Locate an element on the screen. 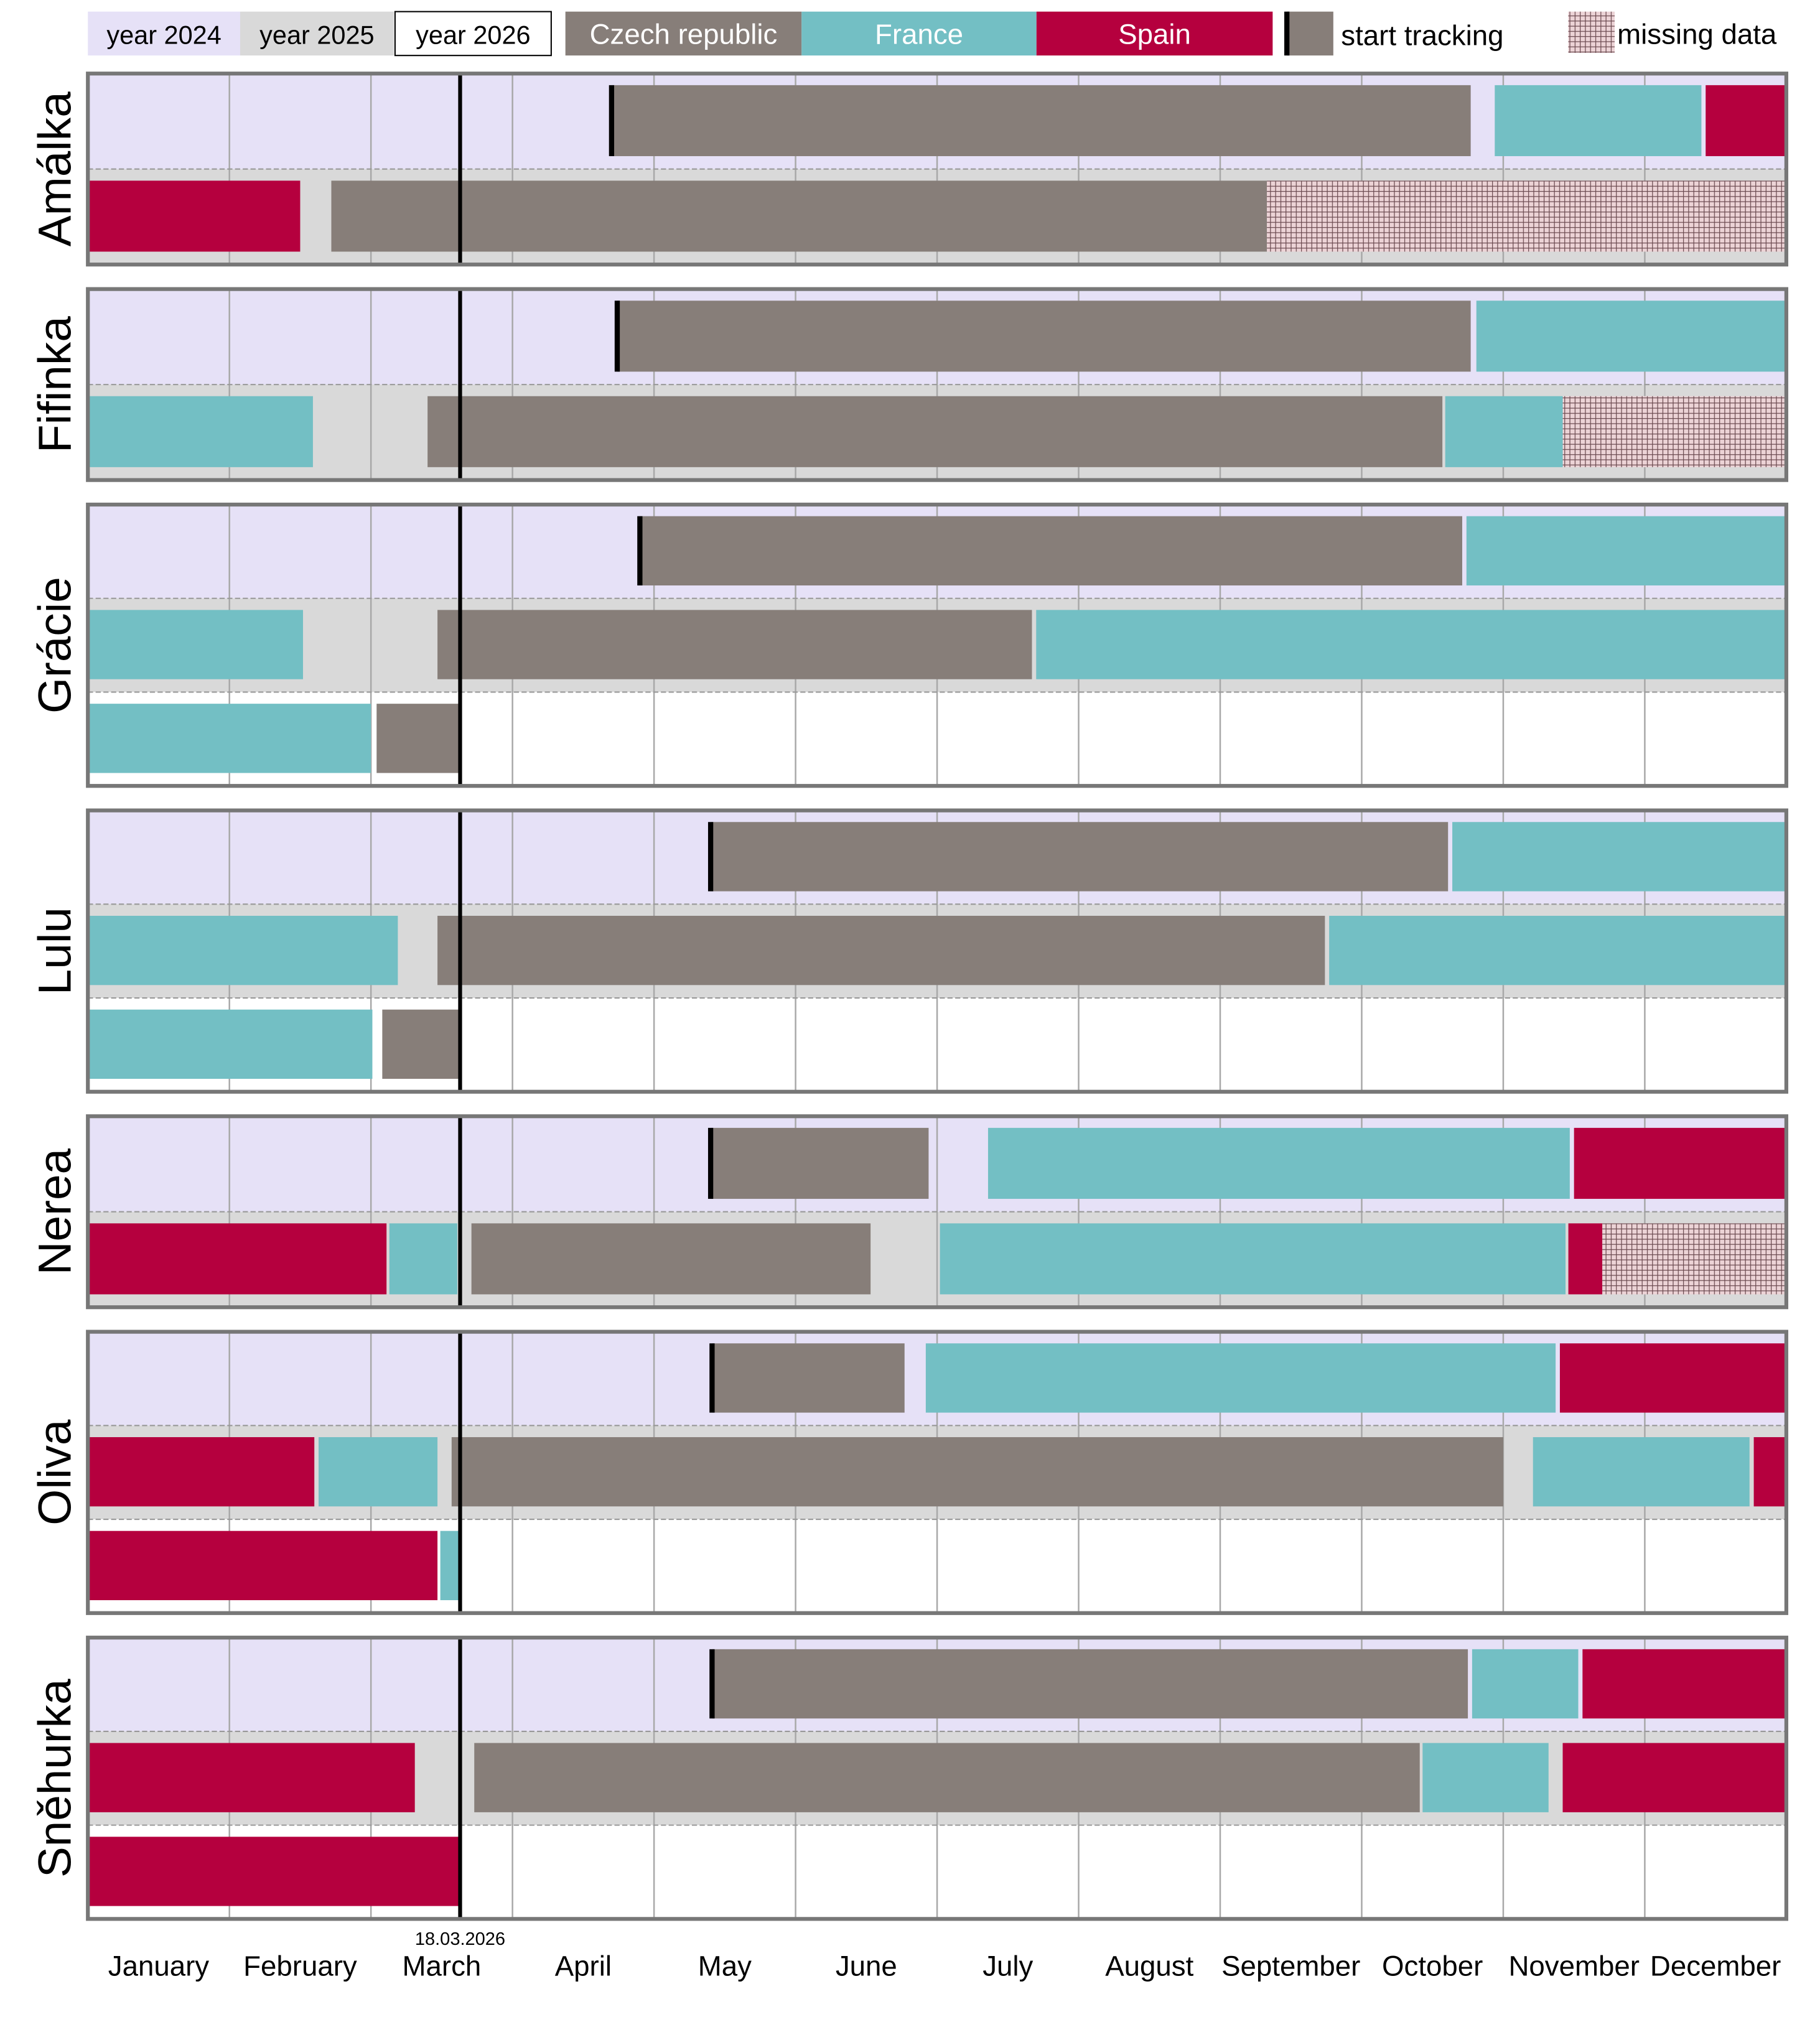 The height and width of the screenshot is (2017, 1820). legend-label: year 2026 is located at coordinates (473, 36).